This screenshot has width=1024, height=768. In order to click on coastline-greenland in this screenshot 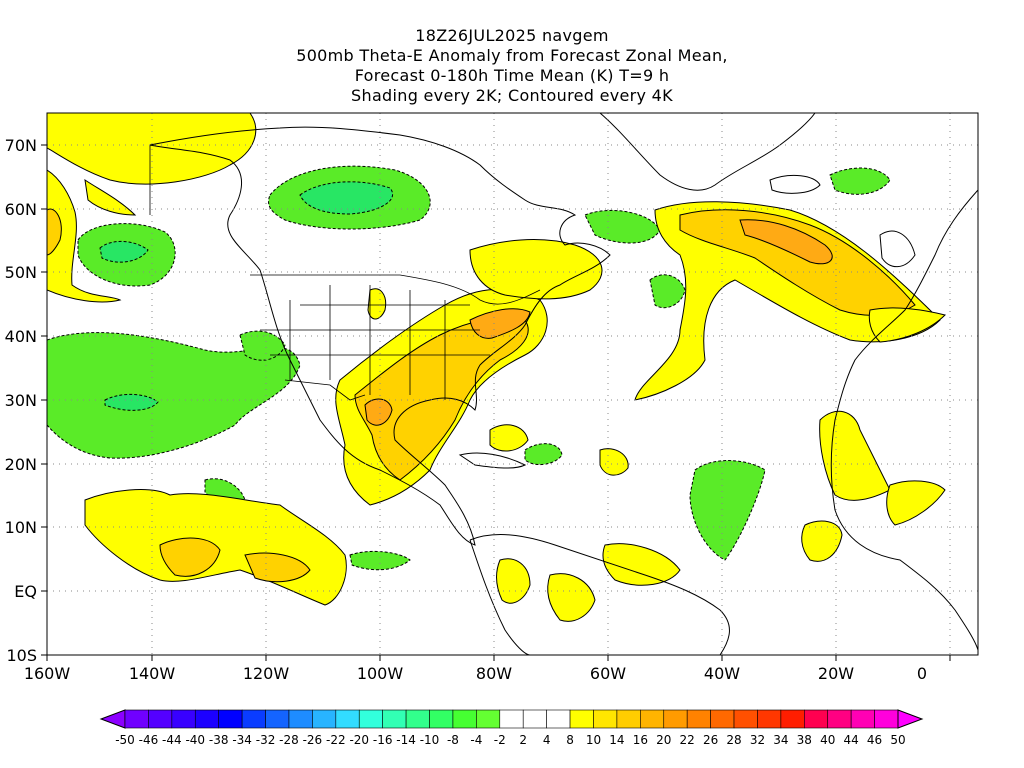, I will do `click(707, 152)`.